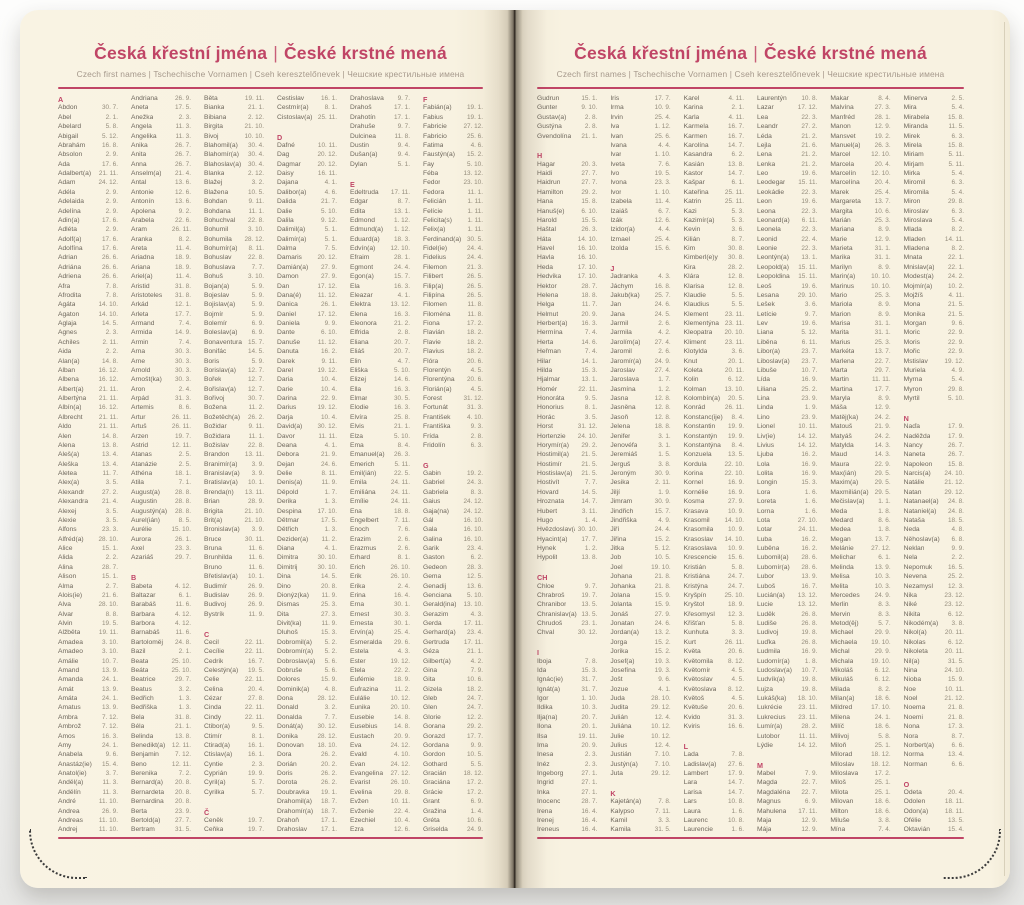 Image resolution: width=1024 pixels, height=905 pixels. What do you see at coordinates (773, 661) in the screenshot?
I see `given-name: Ludomír(a)` at bounding box center [773, 661].